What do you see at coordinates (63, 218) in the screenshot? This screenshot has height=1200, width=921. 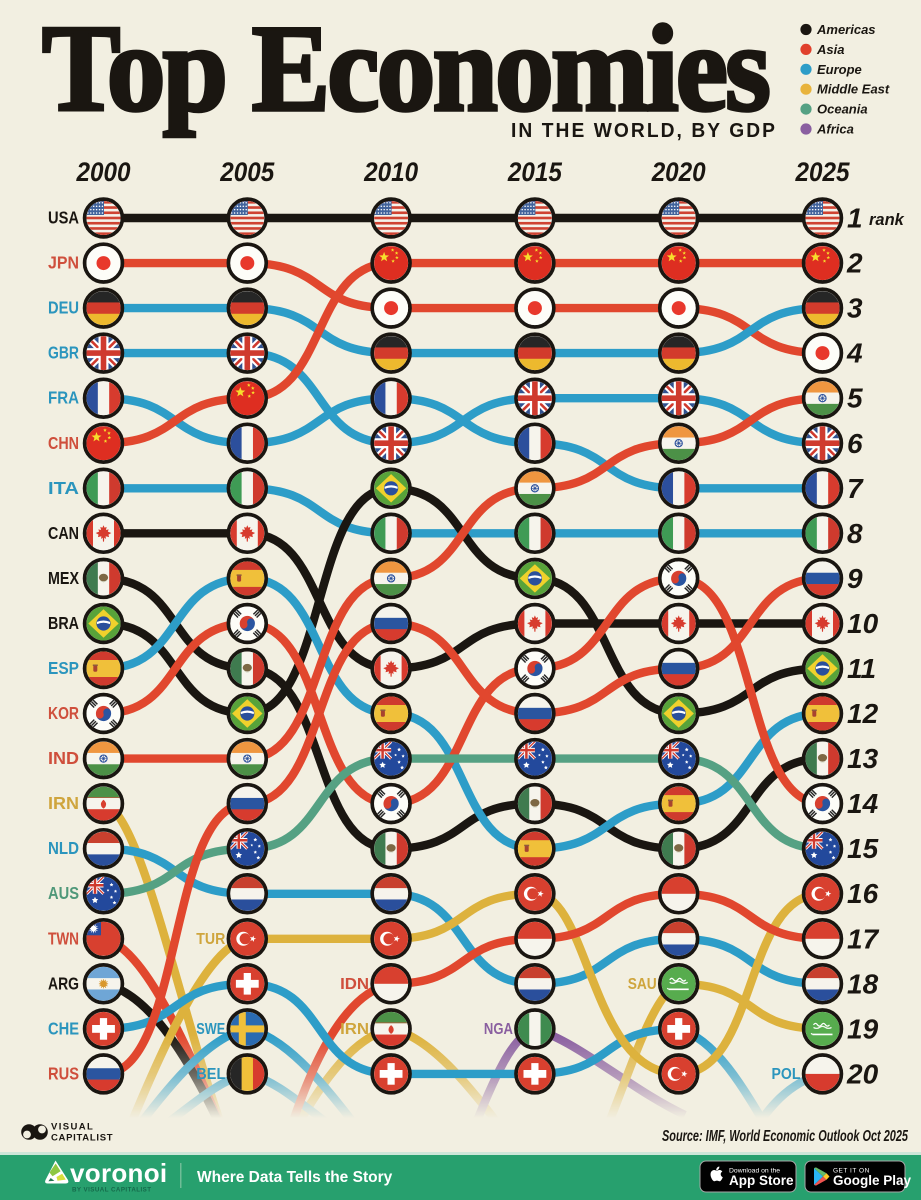 I see `svg-text: USA` at bounding box center [63, 218].